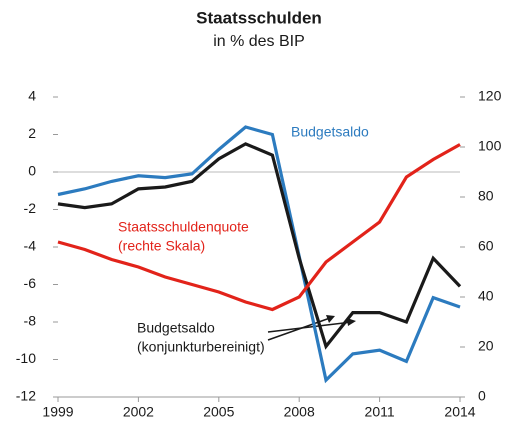  I want to click on y-tick-label: -8, so click(30, 321).